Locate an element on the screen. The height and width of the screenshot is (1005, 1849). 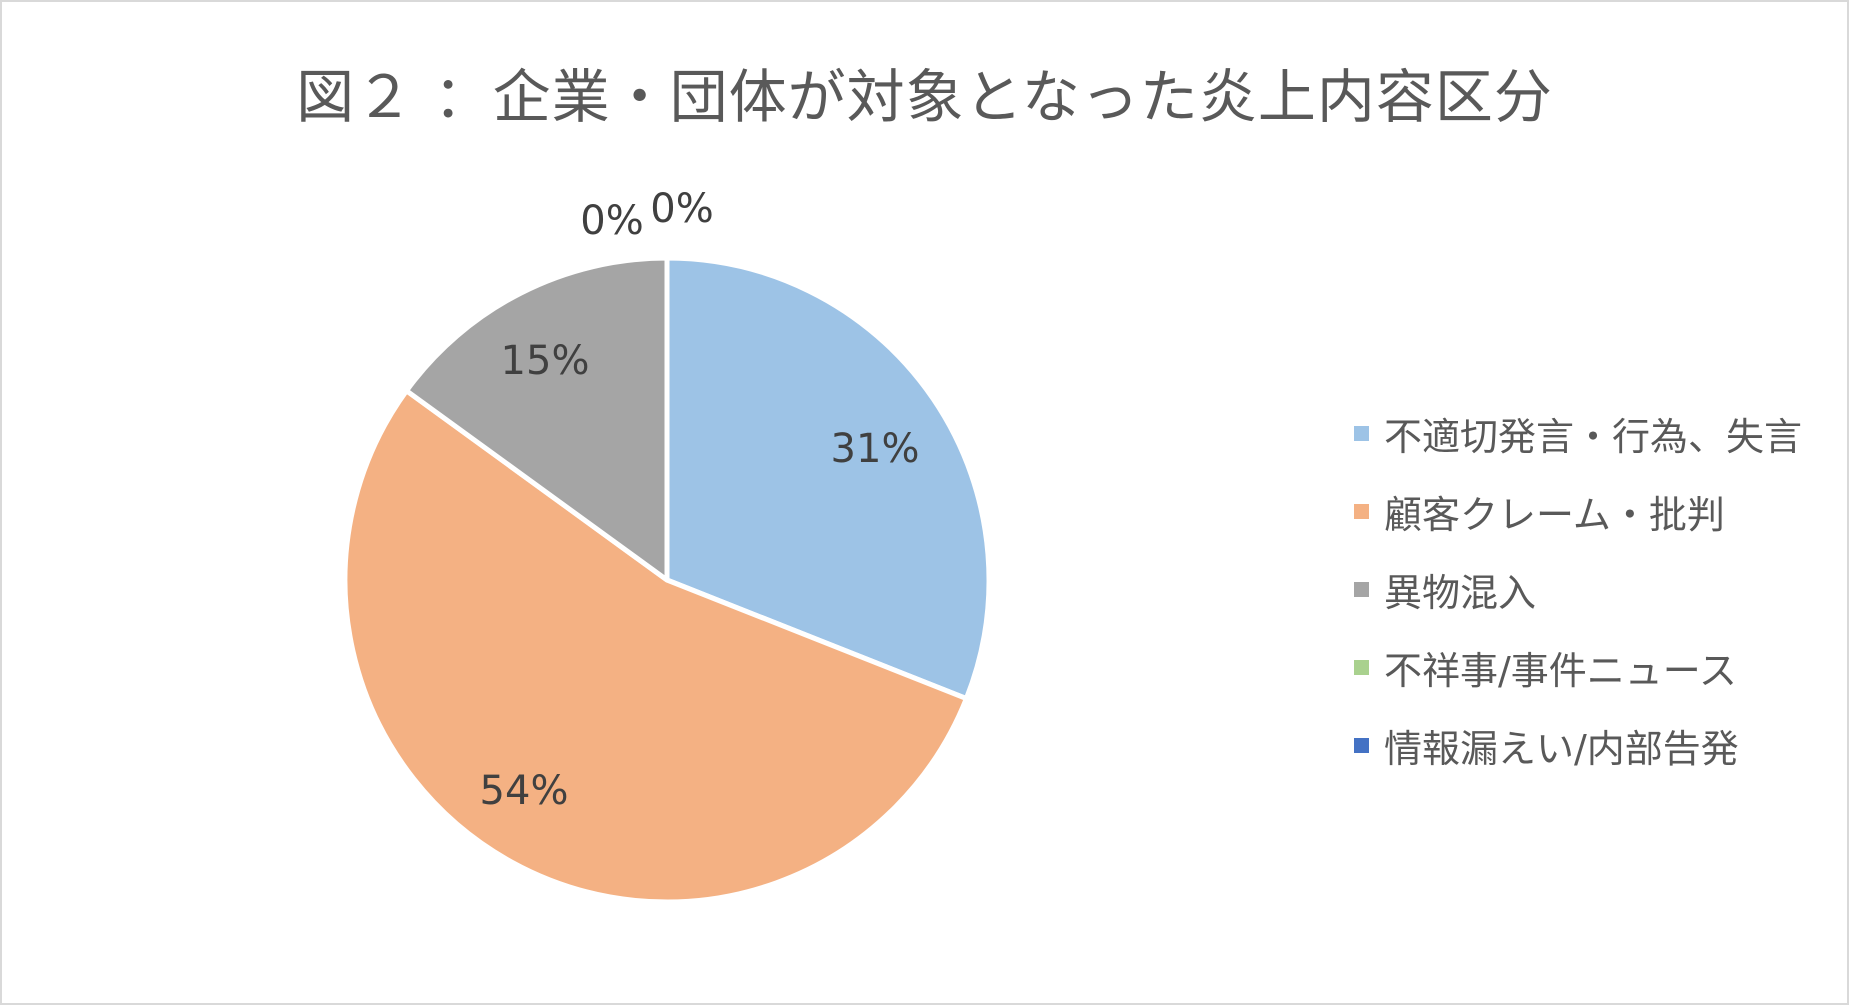
legend-label: 不祥事/事件ニュース is located at coordinates (1560, 670).